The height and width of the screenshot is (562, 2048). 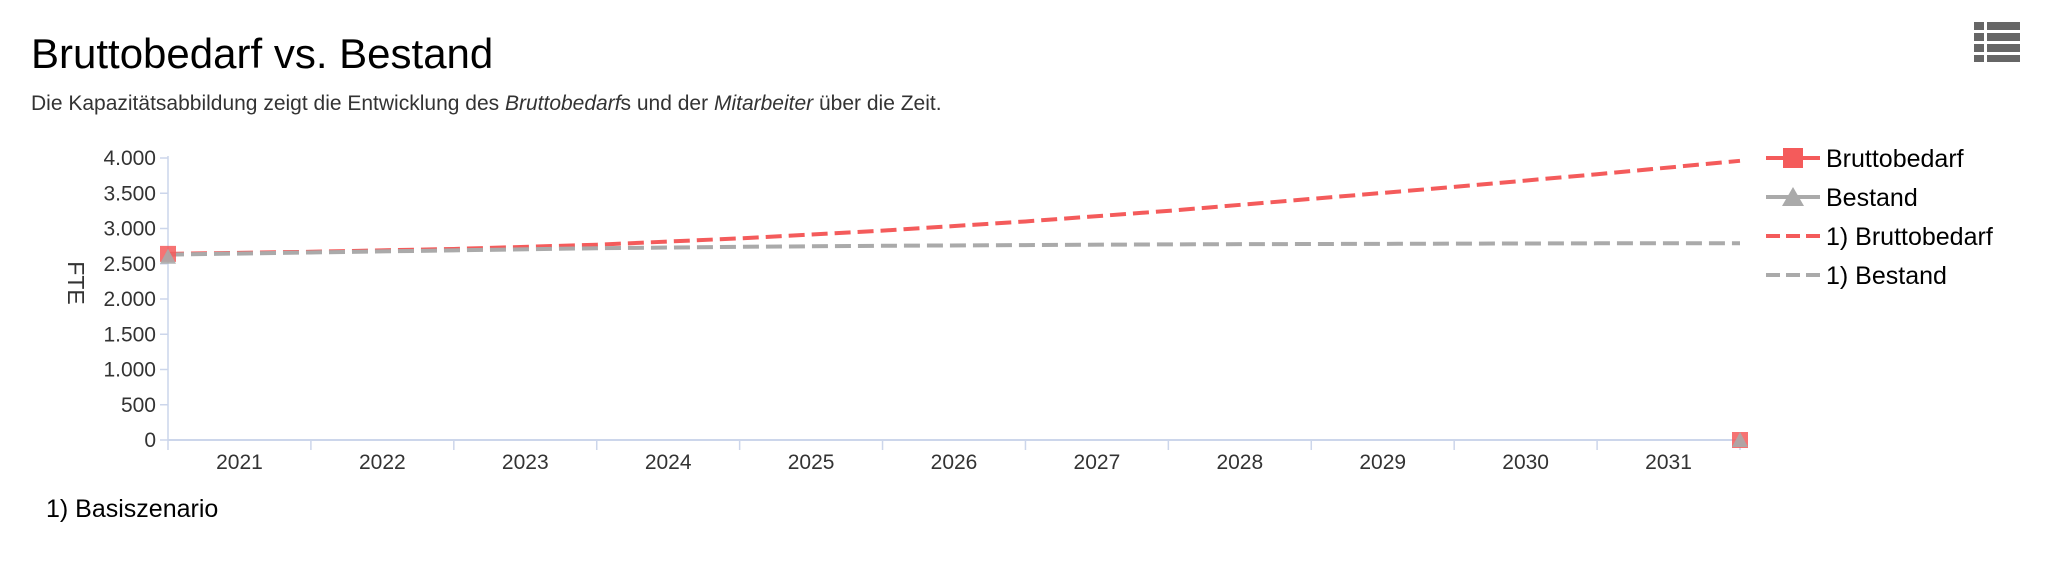 I want to click on subtitle-text-3: über die Zeit., so click(x=877, y=103).